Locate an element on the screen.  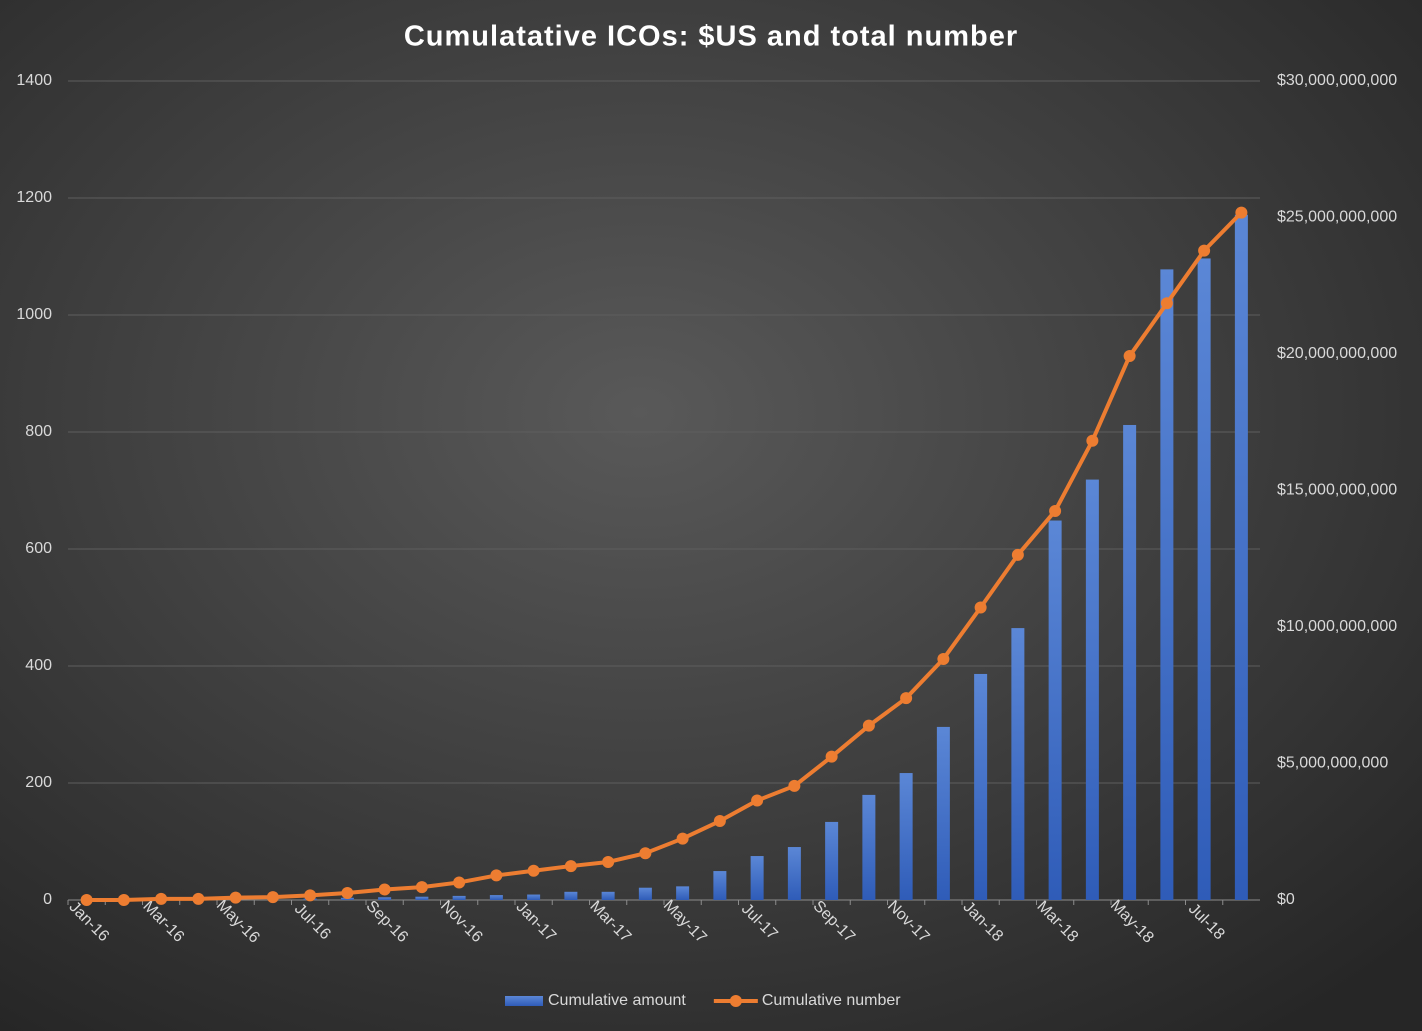
y-tick-label: 0 is located at coordinates (47, 899).